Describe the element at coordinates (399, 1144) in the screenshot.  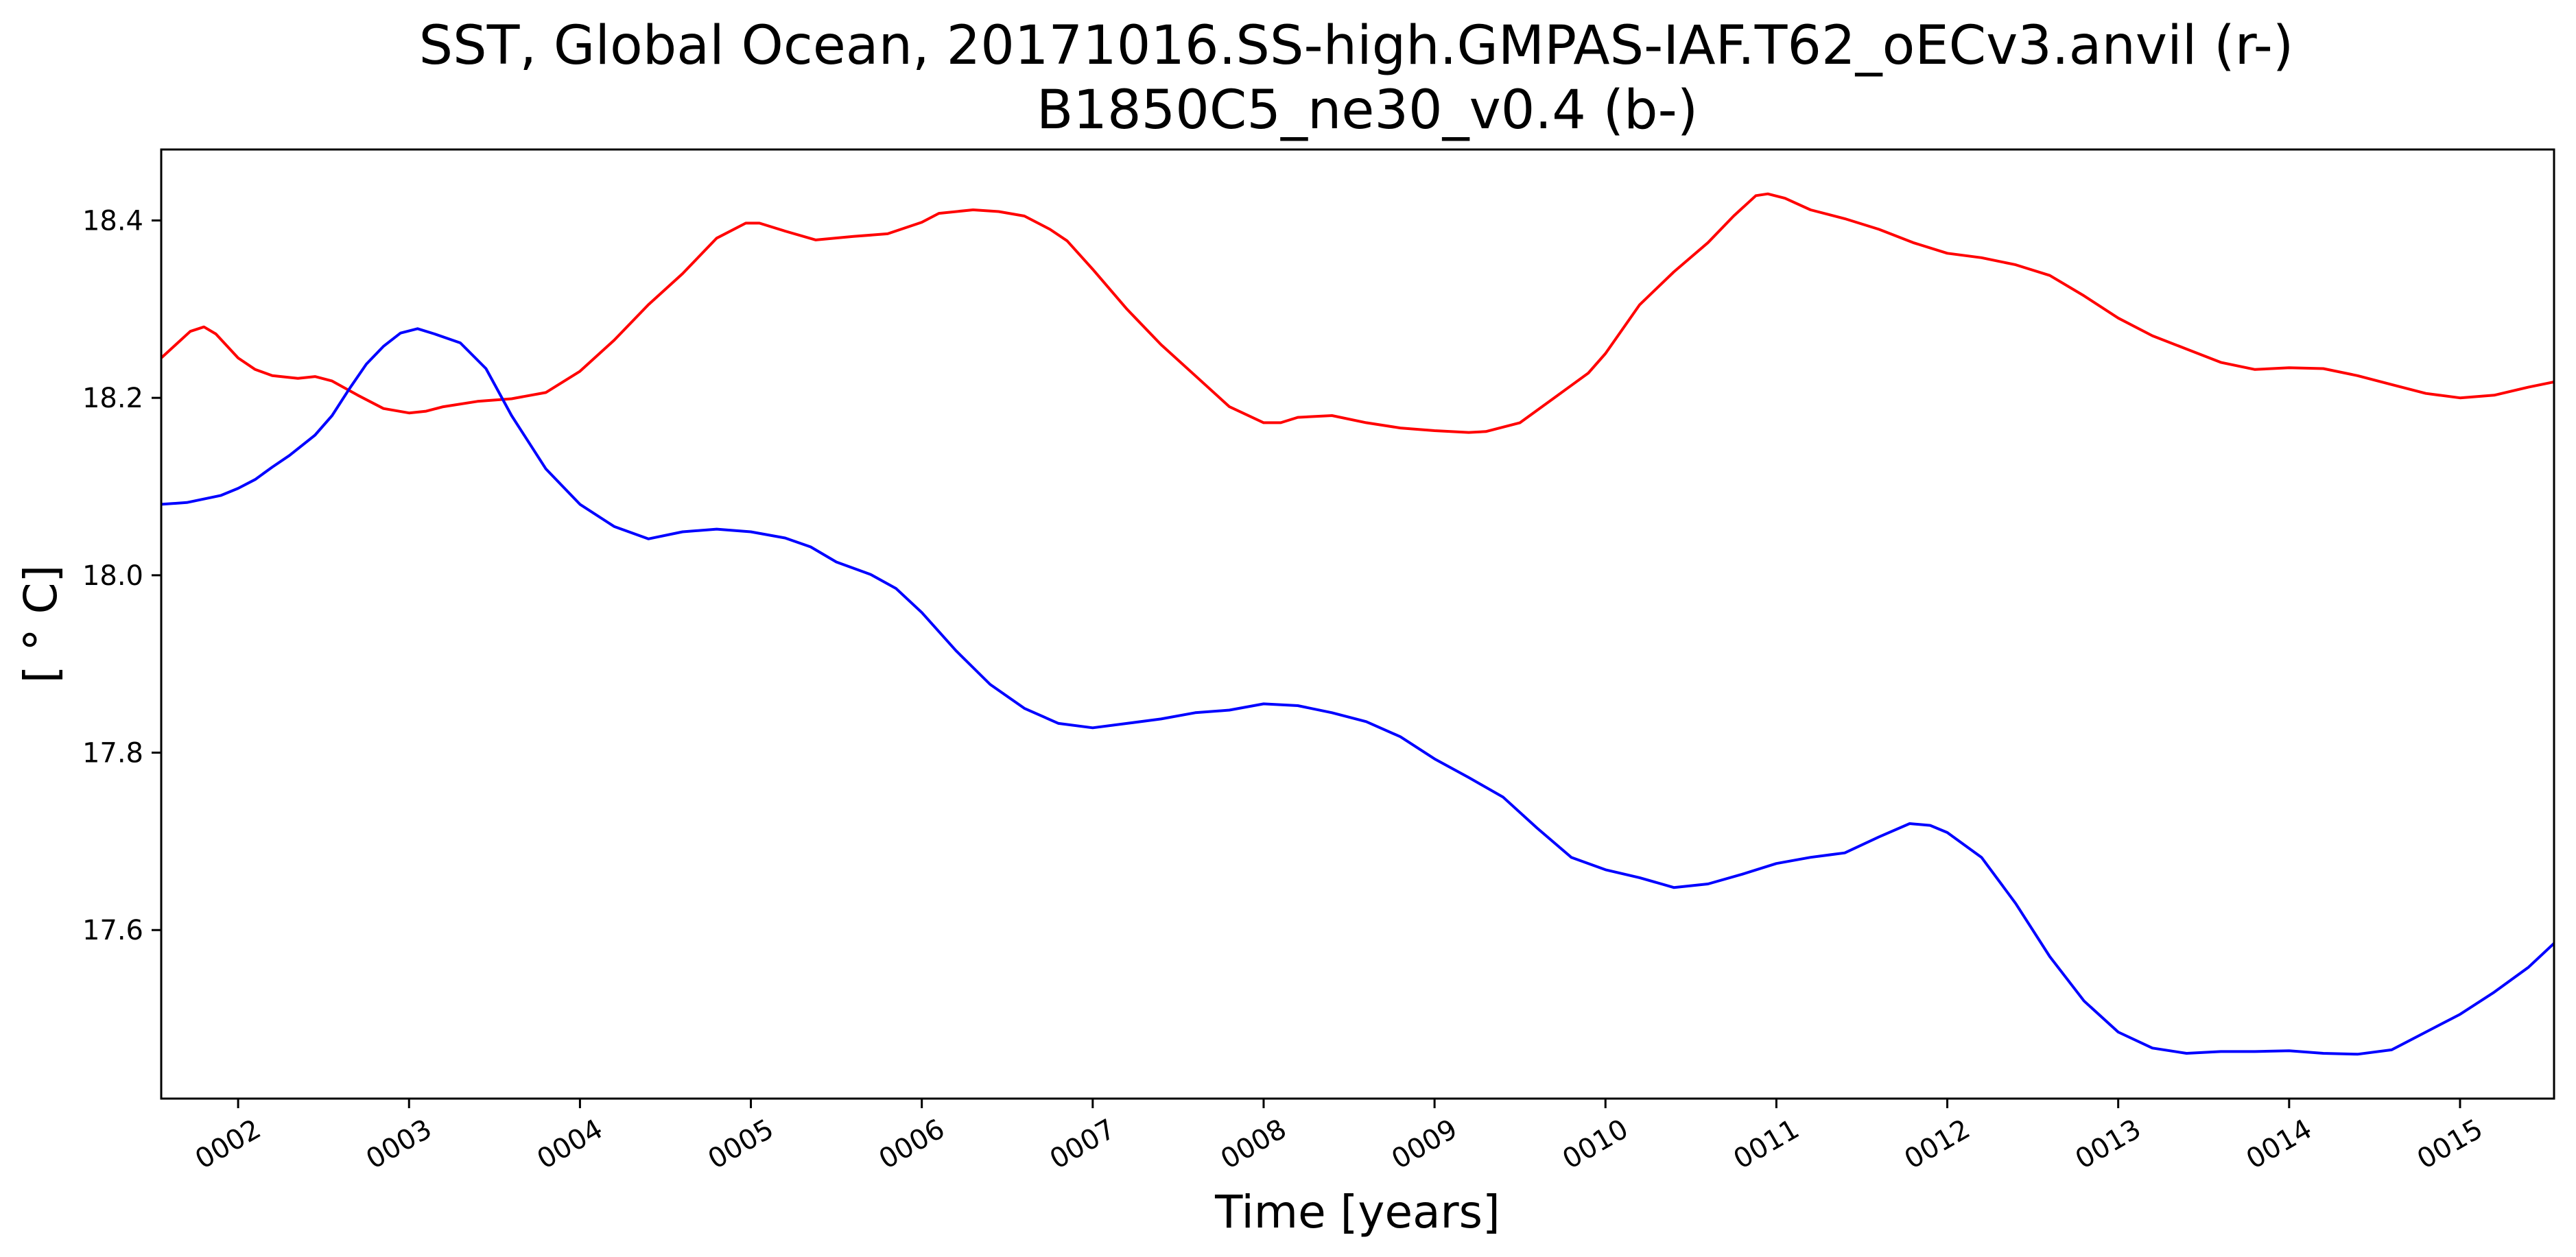
I see `x-tick-label: 0003` at that location.